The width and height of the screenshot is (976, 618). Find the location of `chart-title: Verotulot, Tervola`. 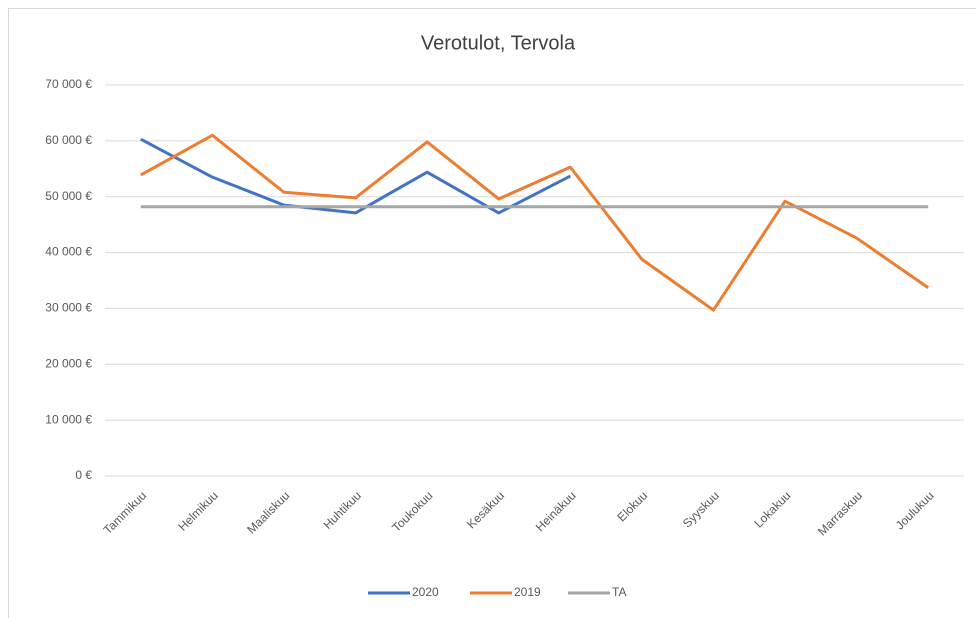

chart-title: Verotulot, Tervola is located at coordinates (498, 43).